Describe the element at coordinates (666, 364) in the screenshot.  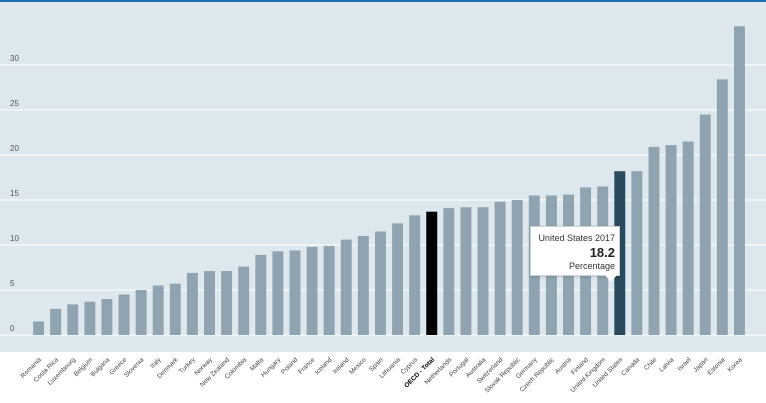
I see `x-tick-label: Latvia` at that location.